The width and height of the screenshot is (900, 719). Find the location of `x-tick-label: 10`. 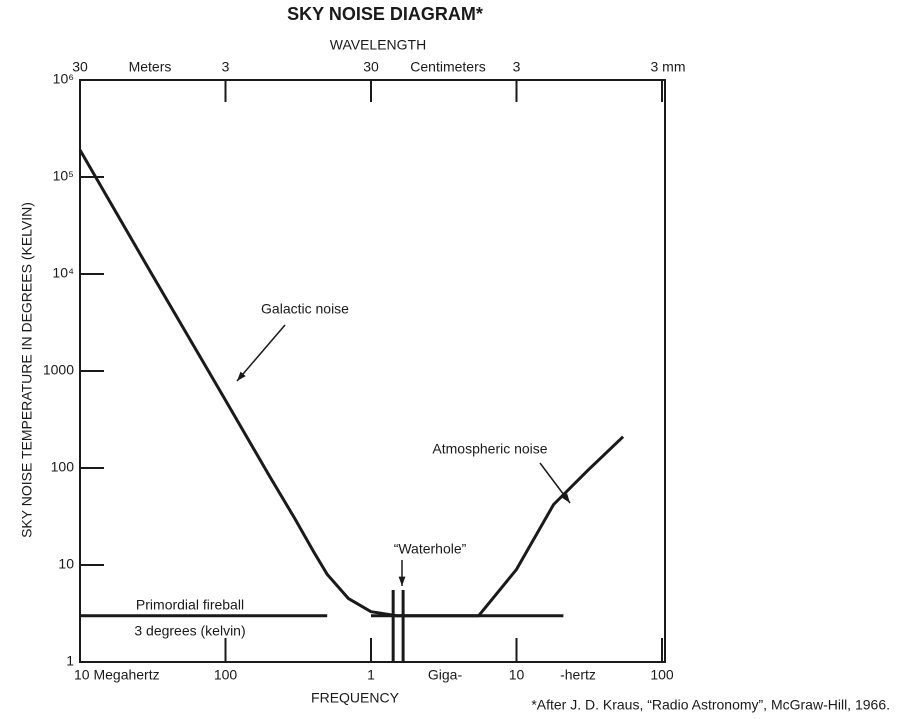

x-tick-label: 10 is located at coordinates (517, 675).